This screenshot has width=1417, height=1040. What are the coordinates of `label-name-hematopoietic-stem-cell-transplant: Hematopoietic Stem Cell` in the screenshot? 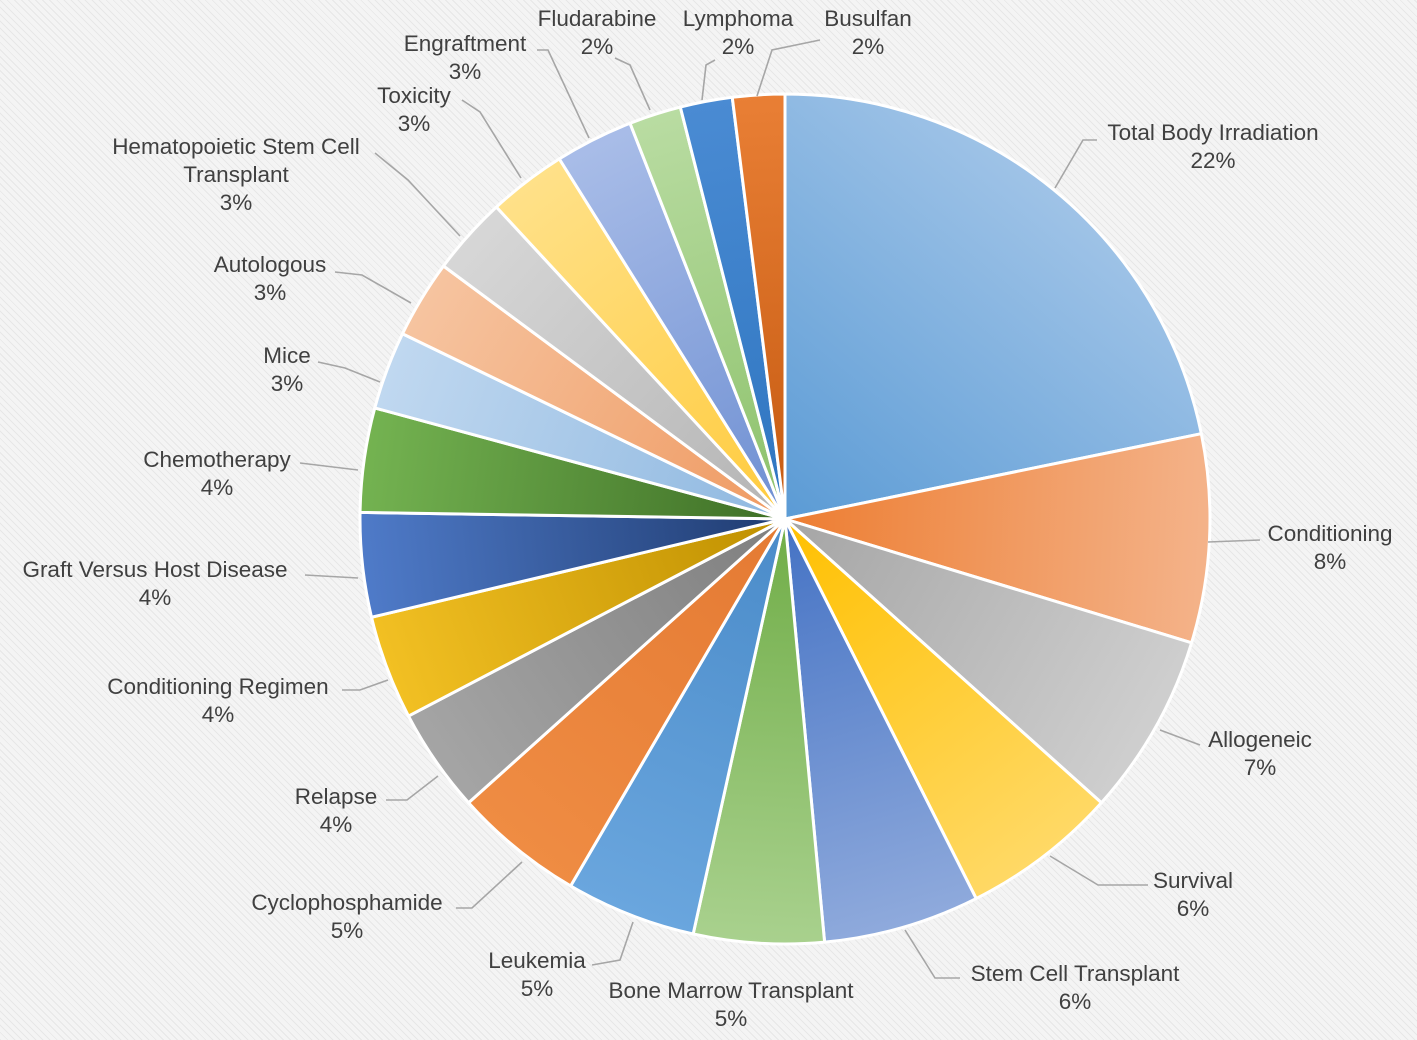 It's located at (236, 146).